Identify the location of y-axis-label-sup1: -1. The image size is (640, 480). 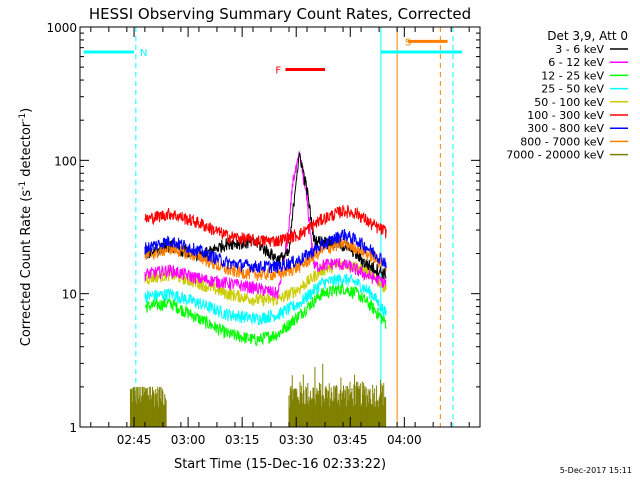
(23, 185).